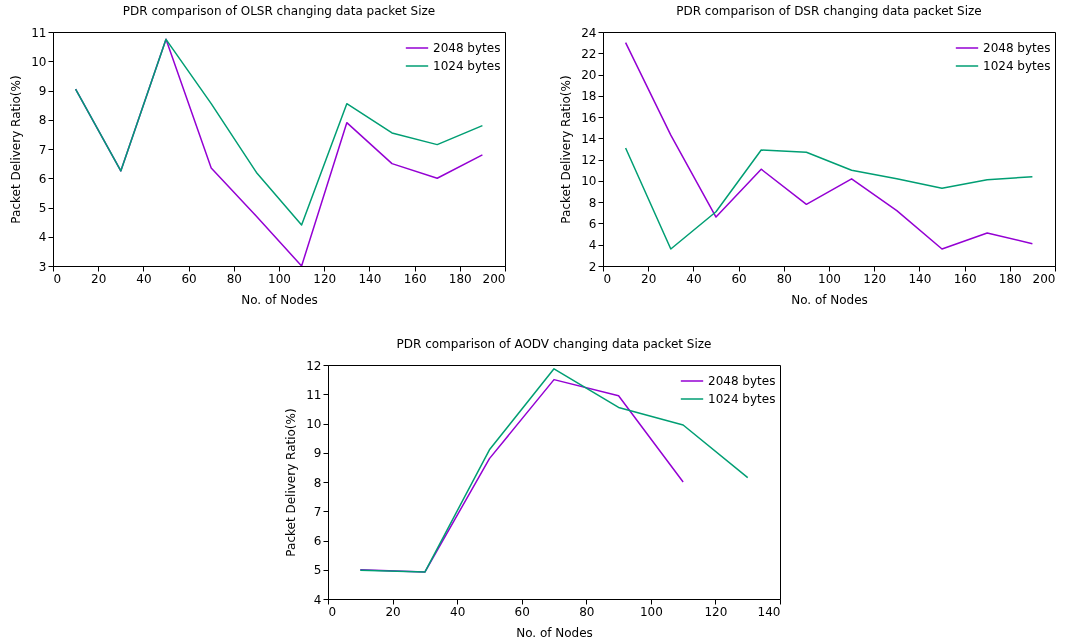  What do you see at coordinates (279, 11) in the screenshot?
I see `chart-title: PDR comparison of OLSR changing data packet Size` at bounding box center [279, 11].